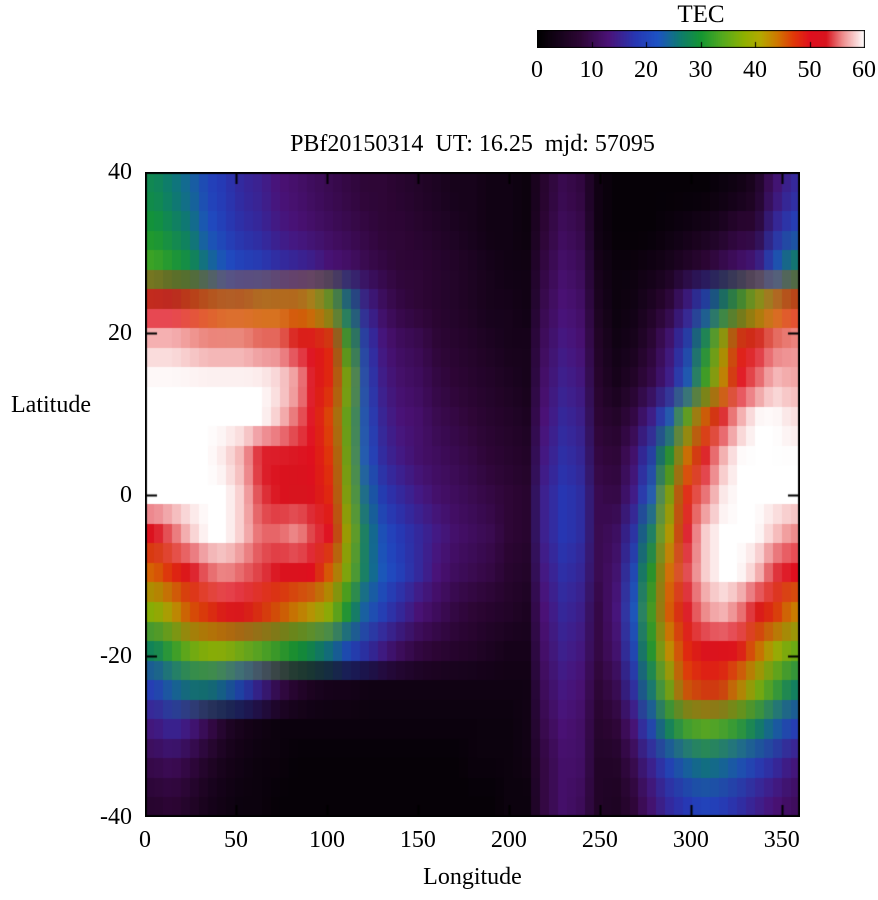  What do you see at coordinates (472, 877) in the screenshot?
I see `x-axis-label: Longitude` at bounding box center [472, 877].